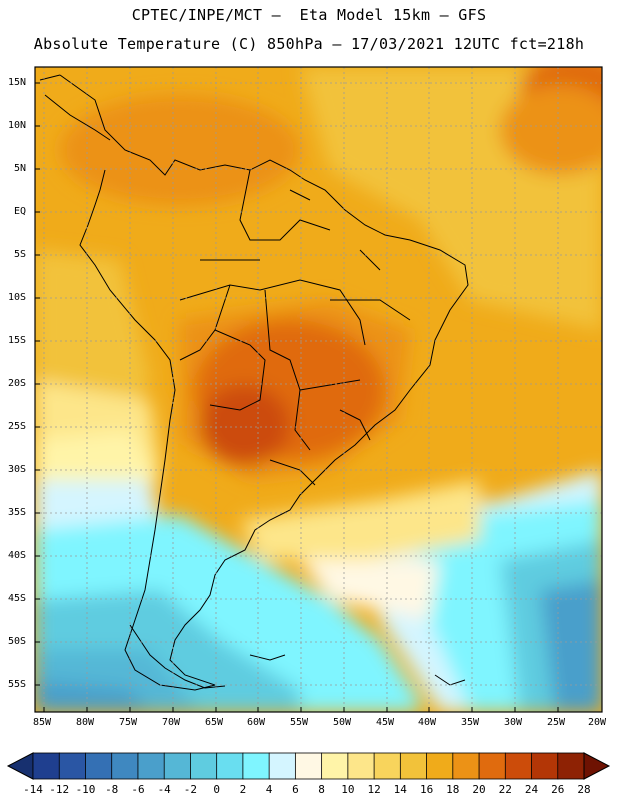  What do you see at coordinates (190, 789) in the screenshot?
I see `colorbar-tick-label: -2` at bounding box center [190, 789].